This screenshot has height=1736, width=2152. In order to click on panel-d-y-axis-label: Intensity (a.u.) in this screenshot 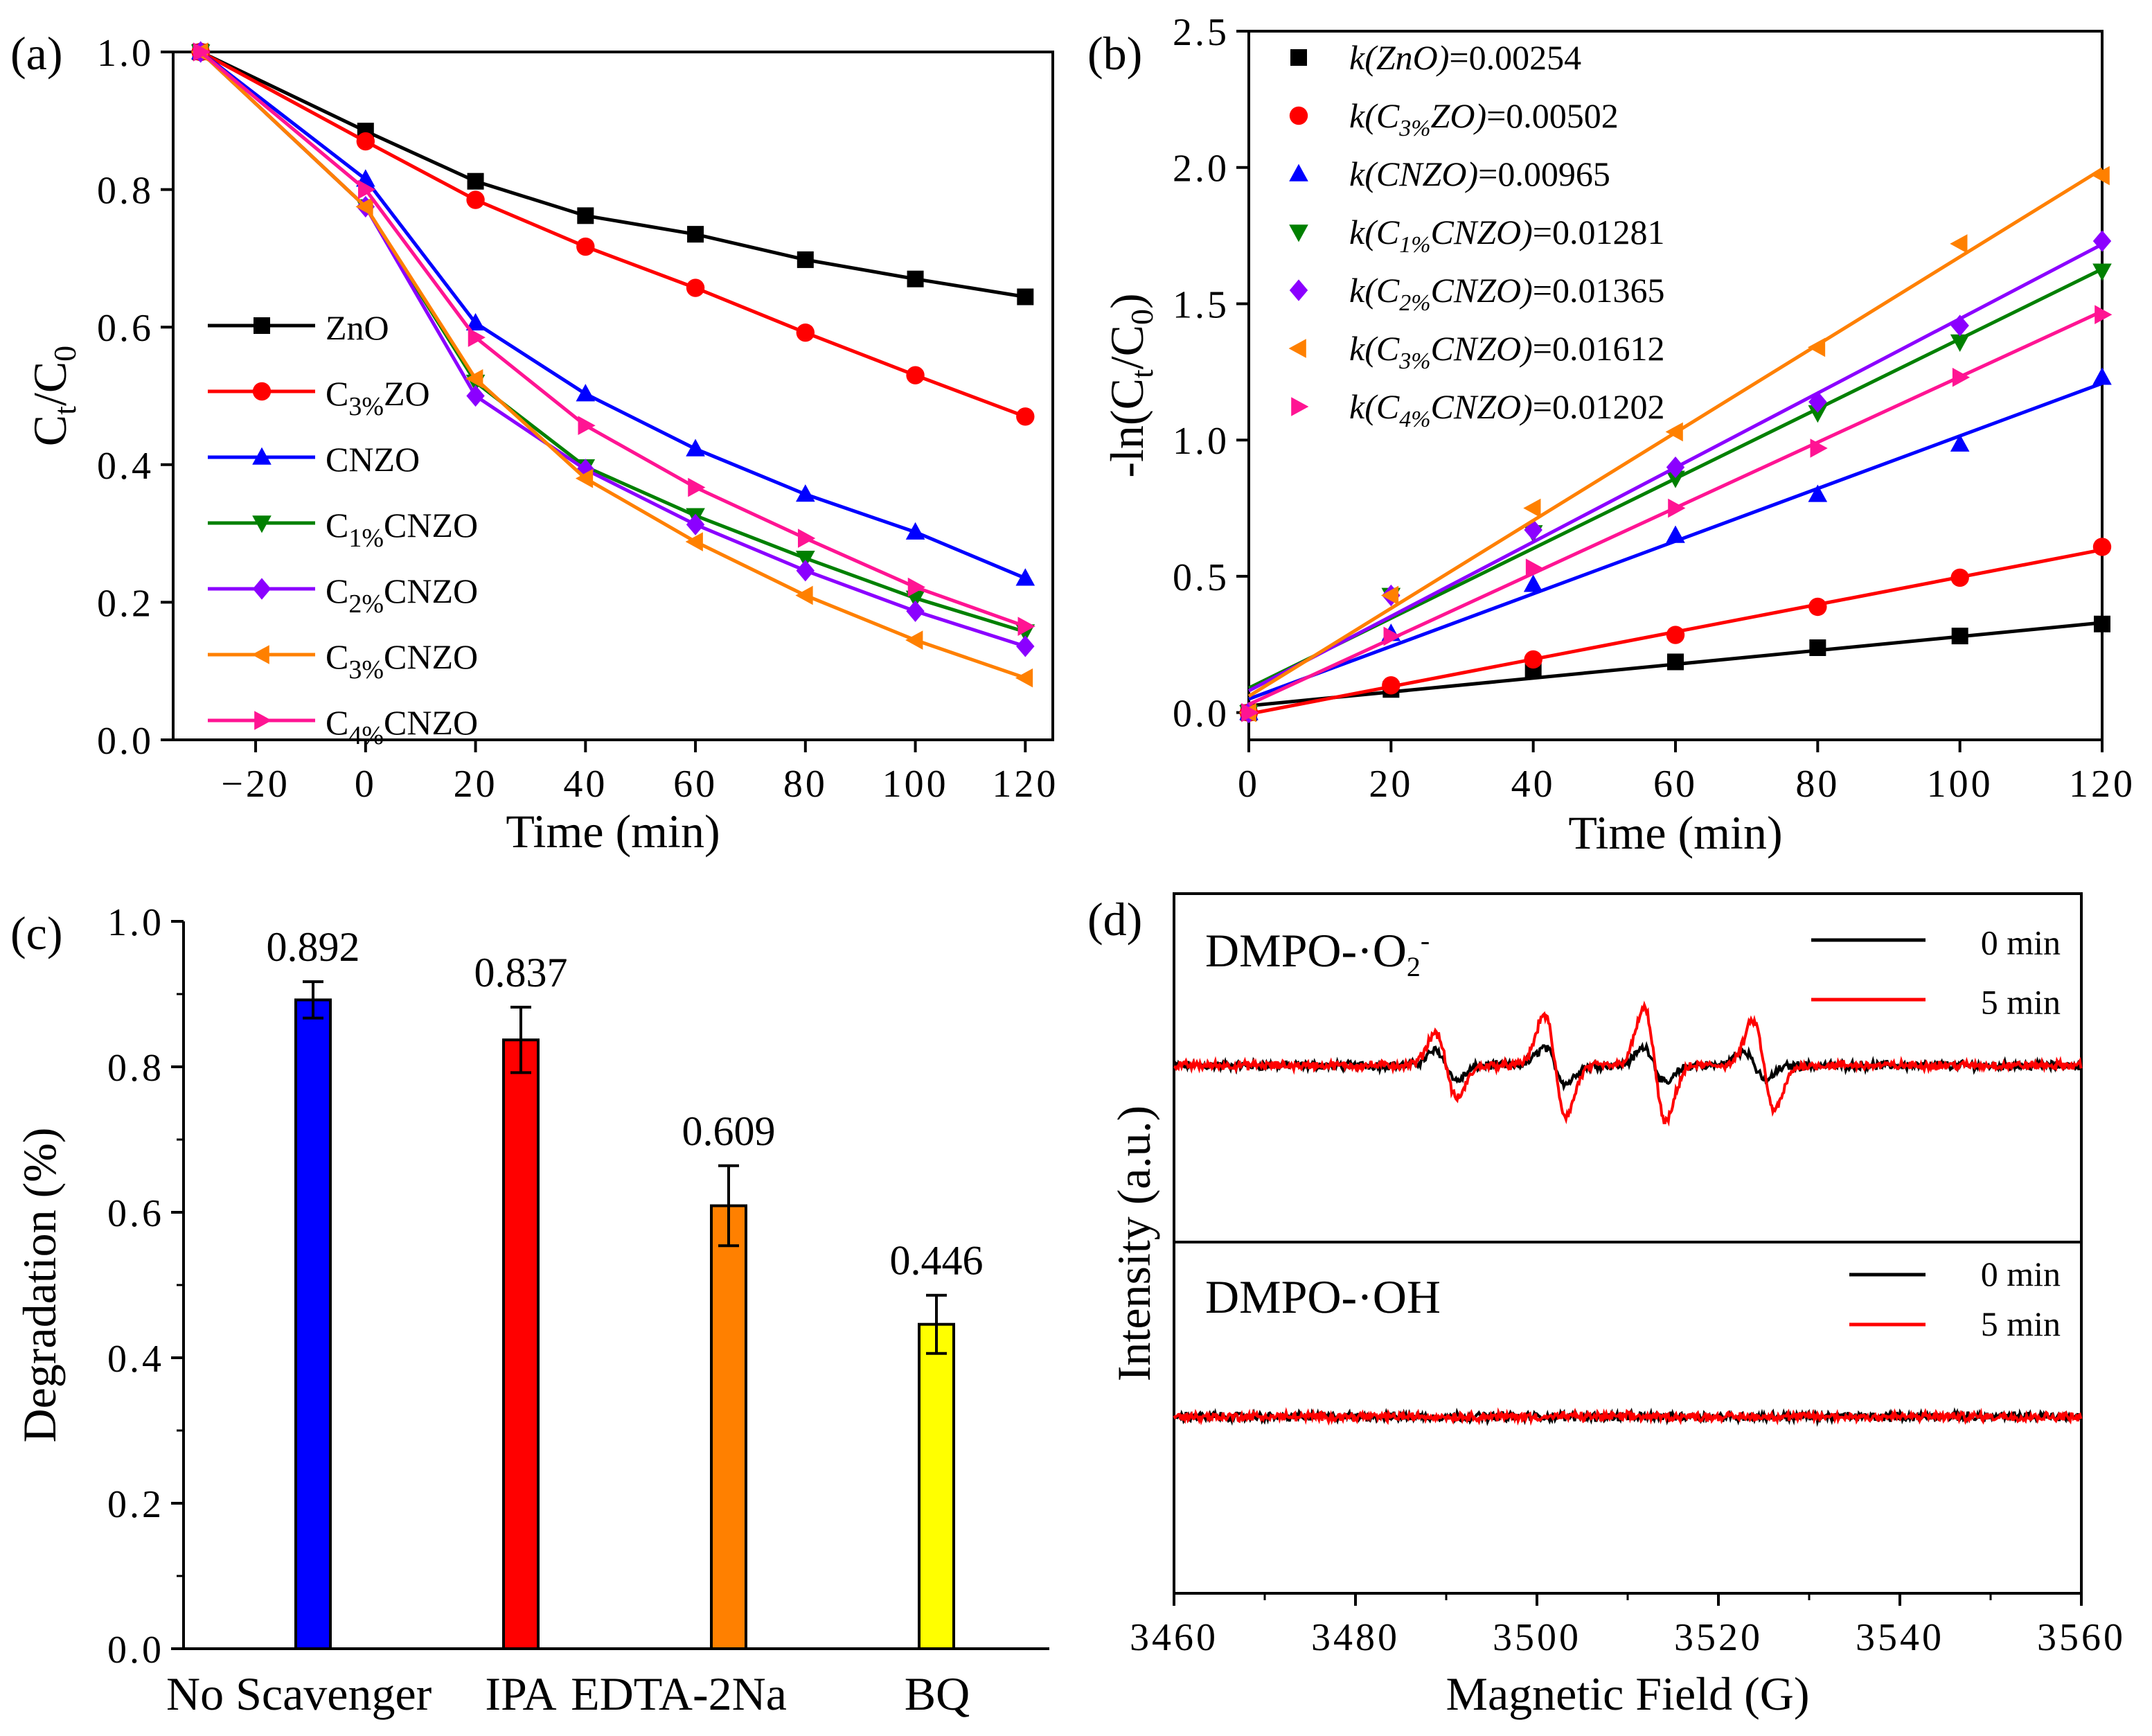, I will do `click(1134, 1244)`.